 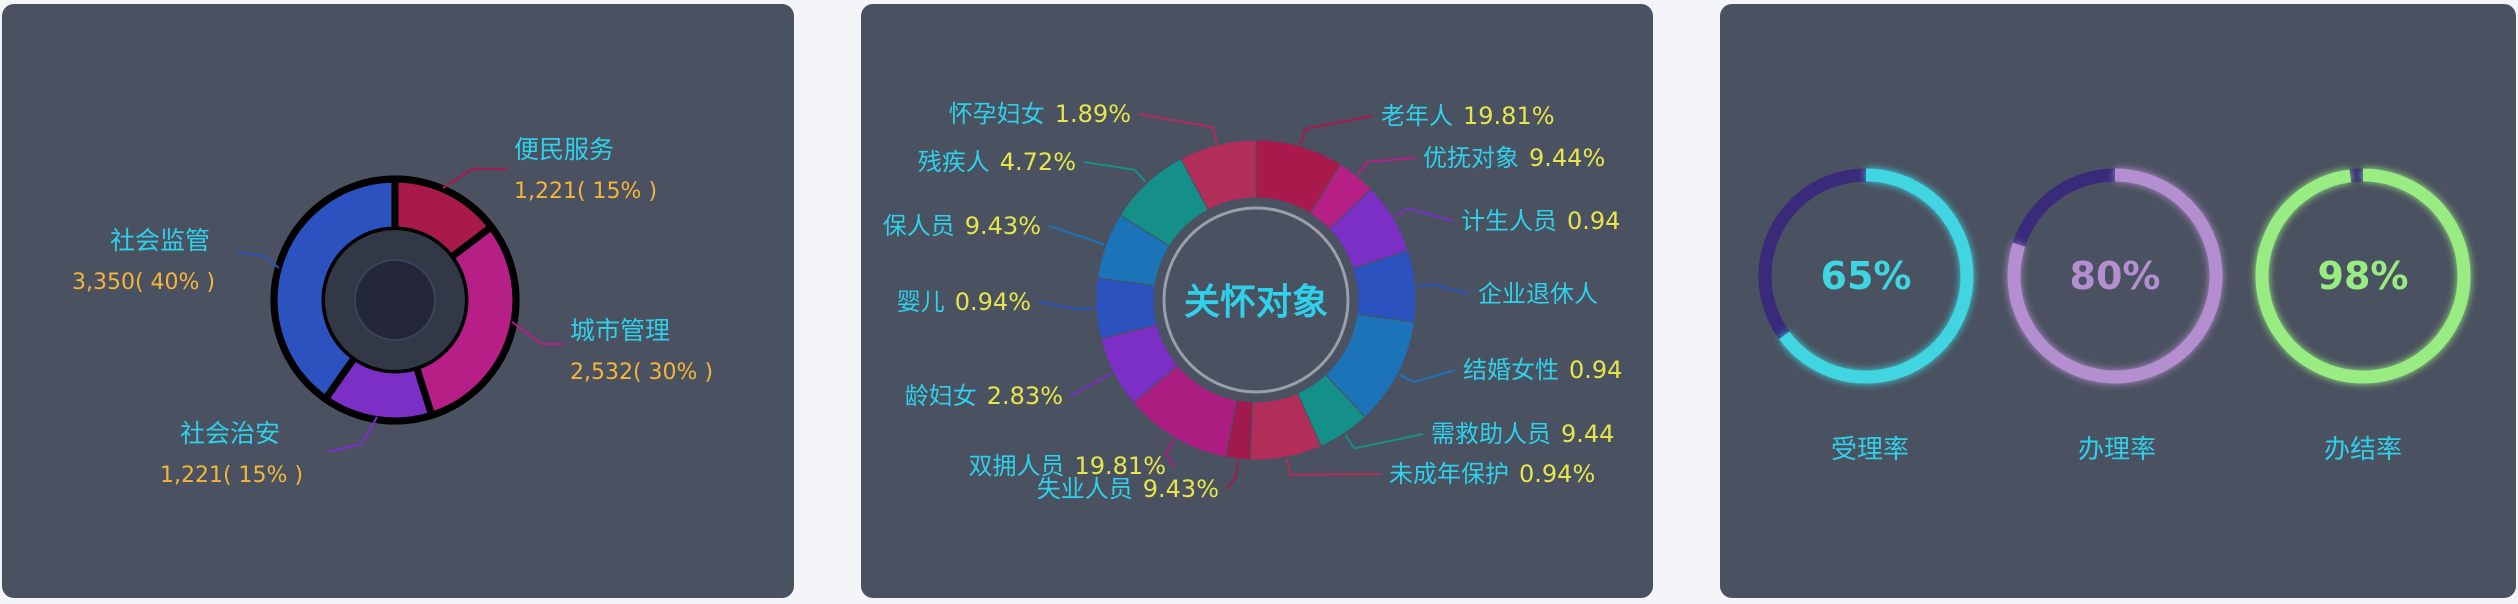 What do you see at coordinates (997, 162) in the screenshot?
I see `care-label-12: 残疾人 4.72%` at bounding box center [997, 162].